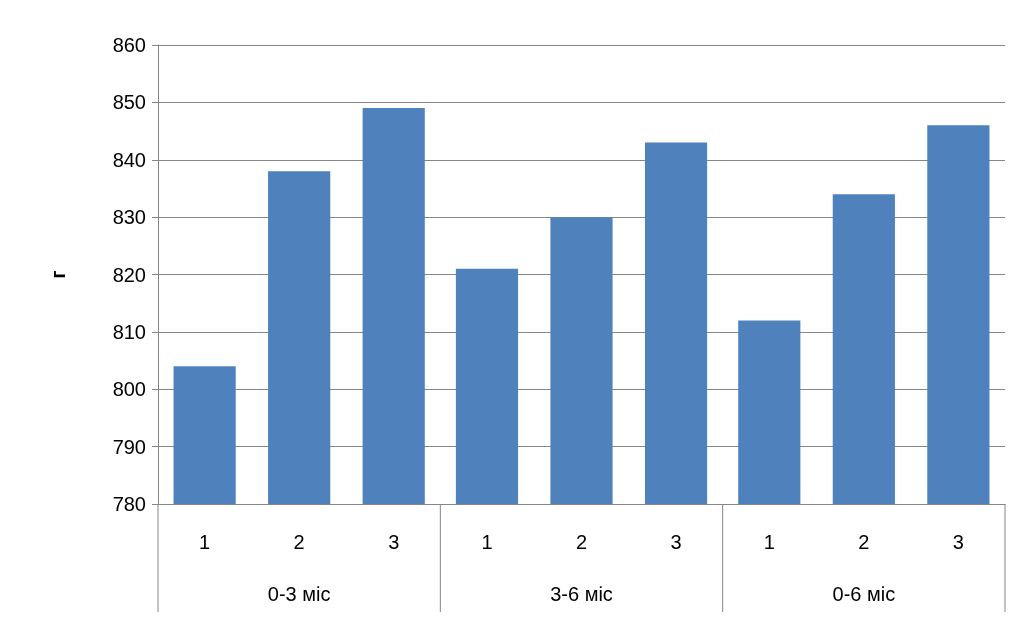 The width and height of the screenshot is (1032, 621). What do you see at coordinates (205, 542) in the screenshot?
I see `series-label: 1` at bounding box center [205, 542].